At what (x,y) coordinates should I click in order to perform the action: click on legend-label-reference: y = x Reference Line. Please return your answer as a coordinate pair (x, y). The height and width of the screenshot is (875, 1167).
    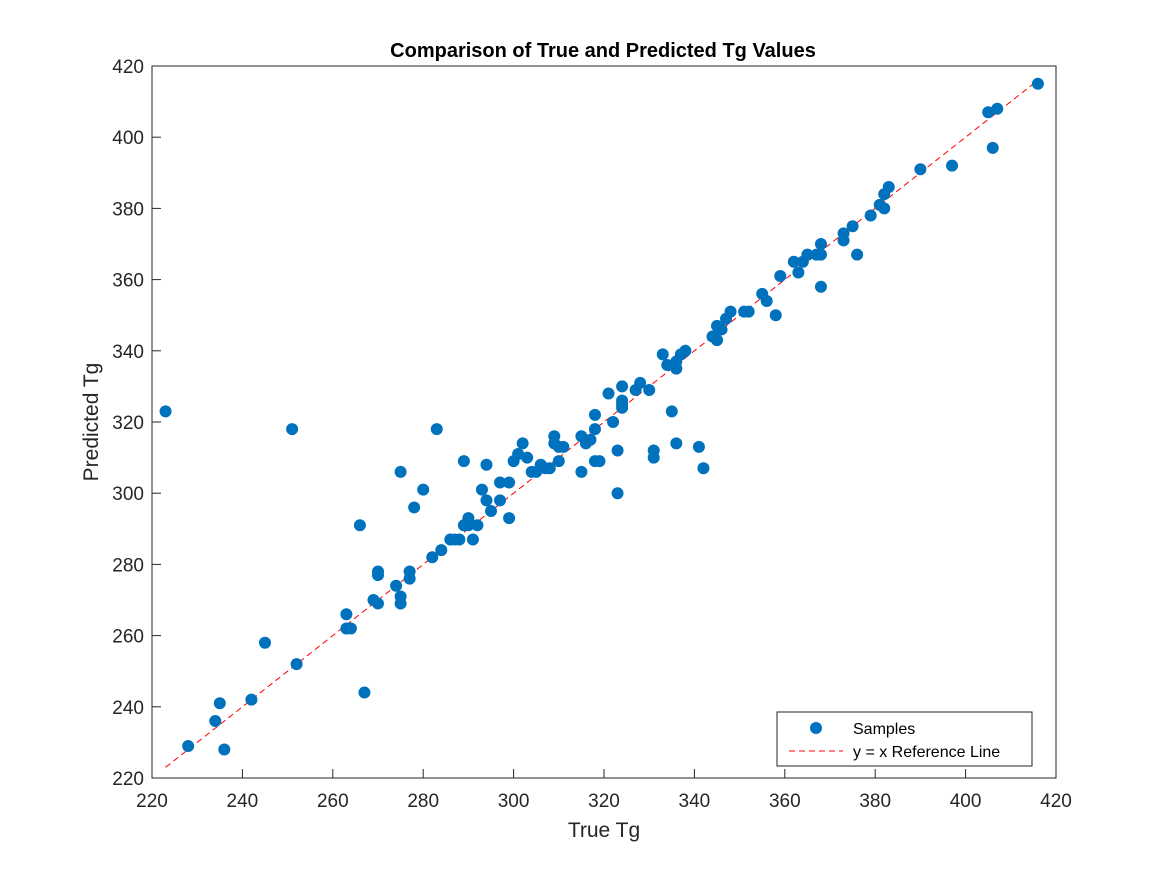
    Looking at the image, I should click on (926, 752).